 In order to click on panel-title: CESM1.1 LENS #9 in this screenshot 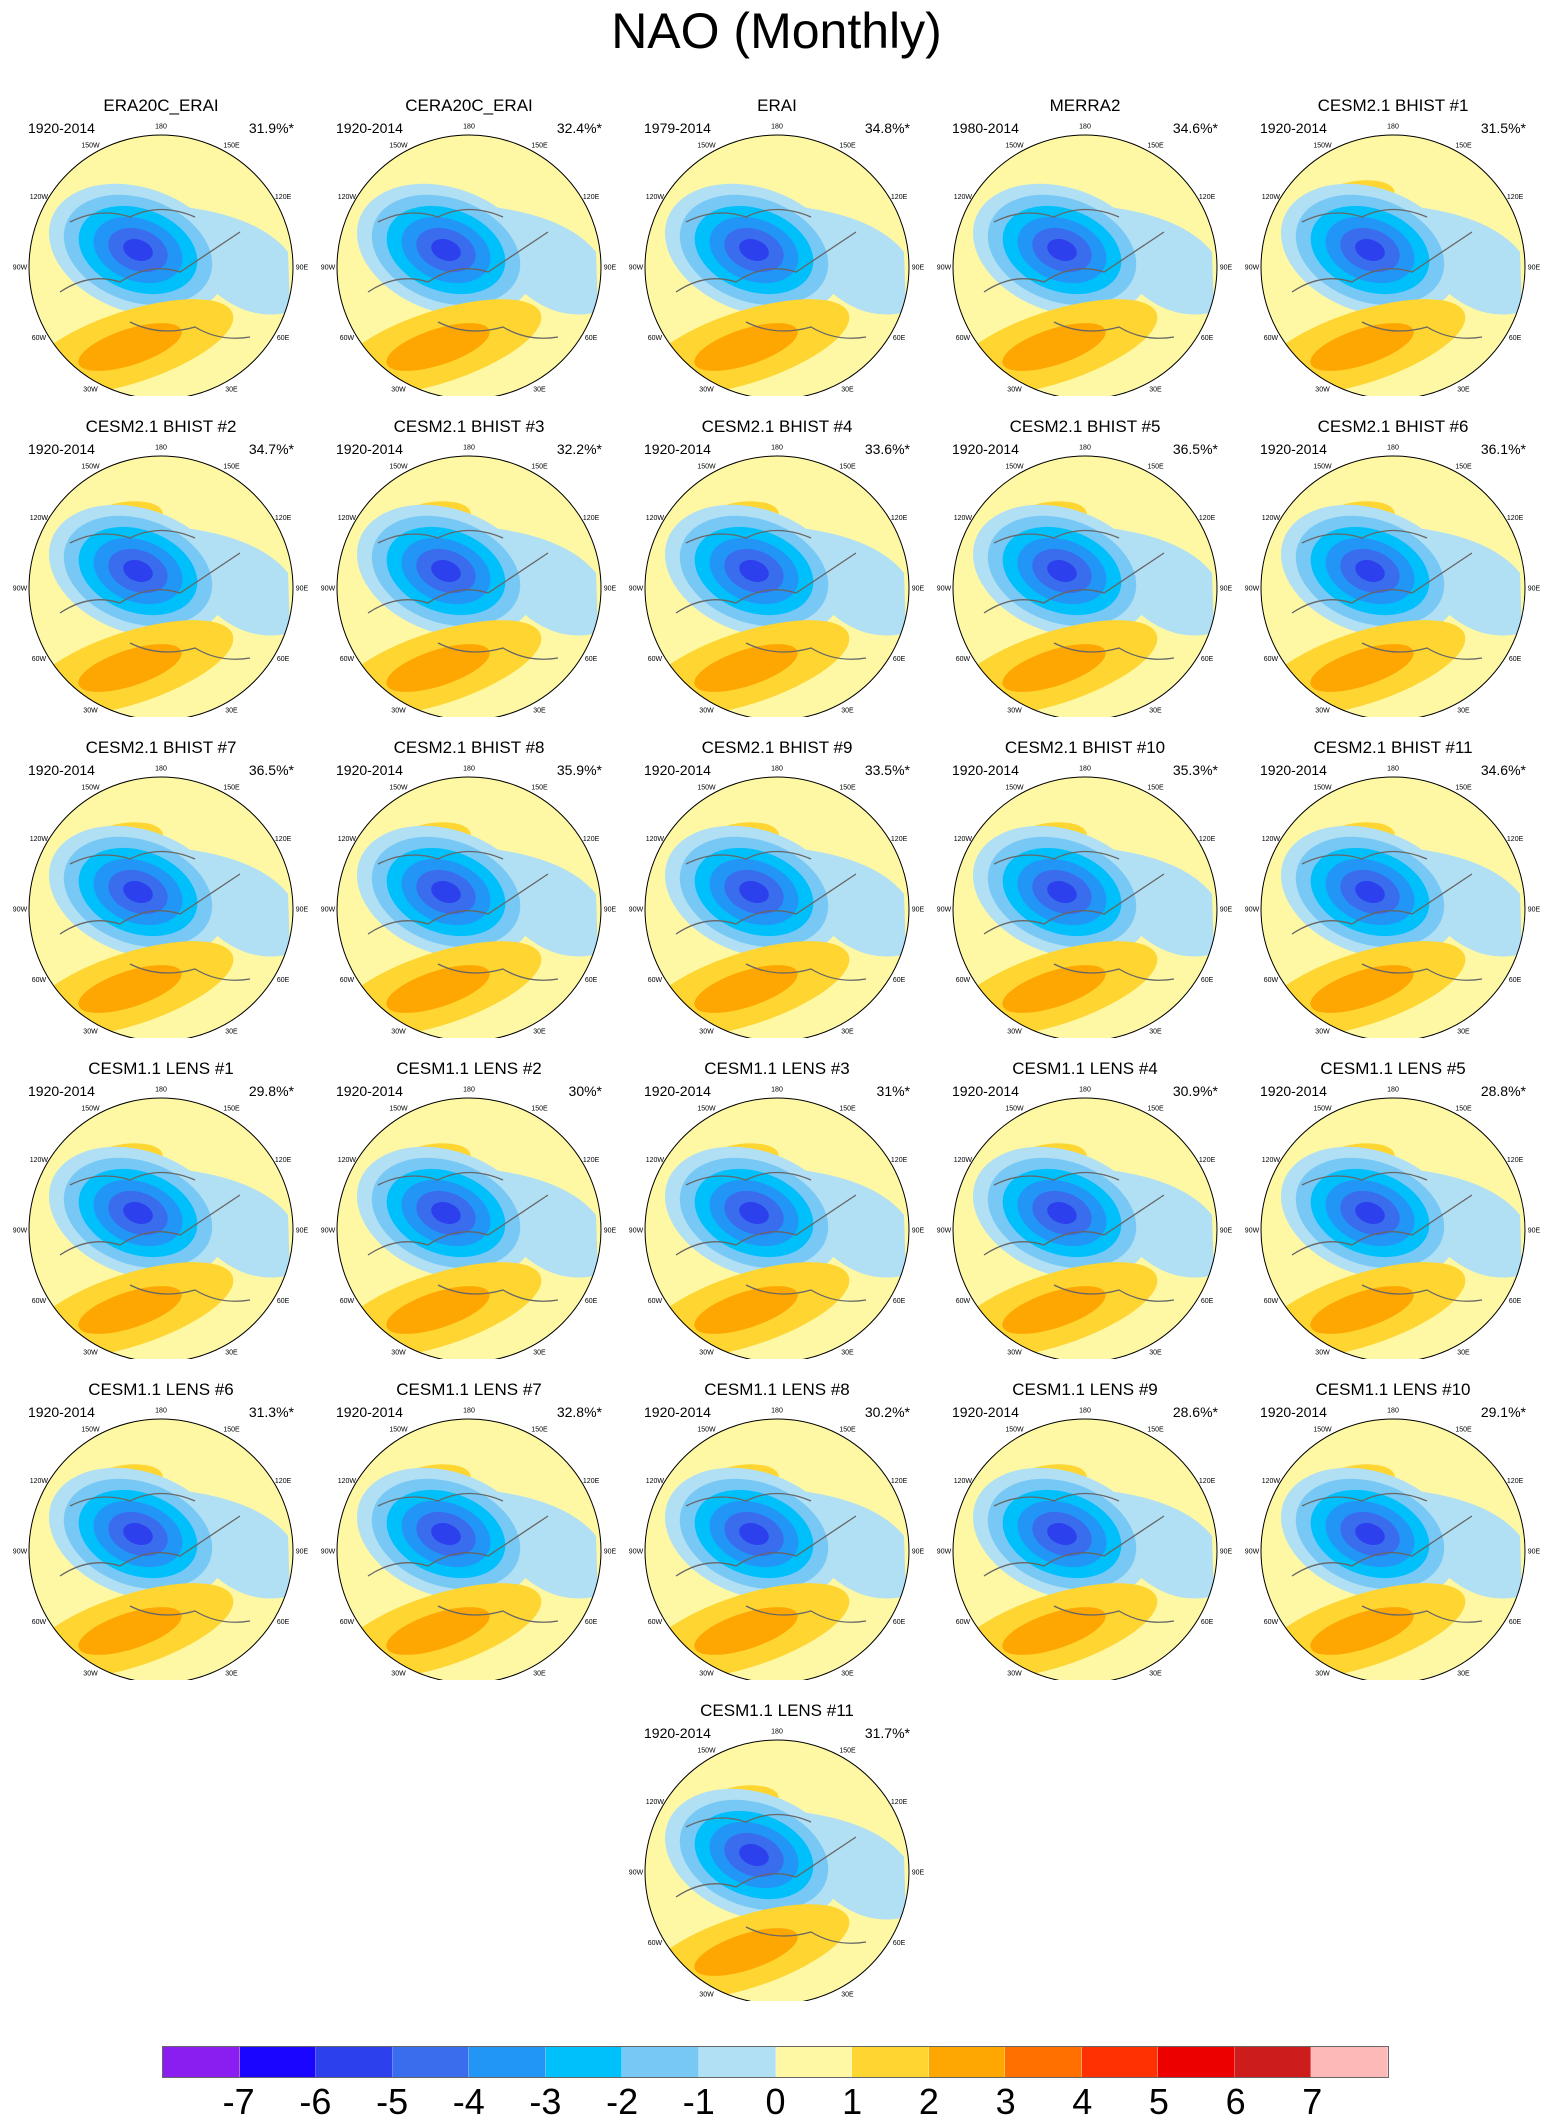, I will do `click(1085, 1389)`.